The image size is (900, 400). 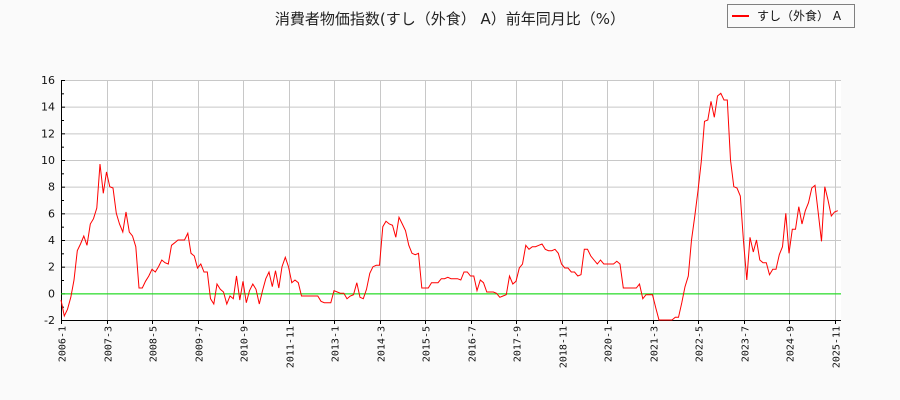 What do you see at coordinates (291, 347) in the screenshot?
I see `x-tick-label: 2011-11` at bounding box center [291, 347].